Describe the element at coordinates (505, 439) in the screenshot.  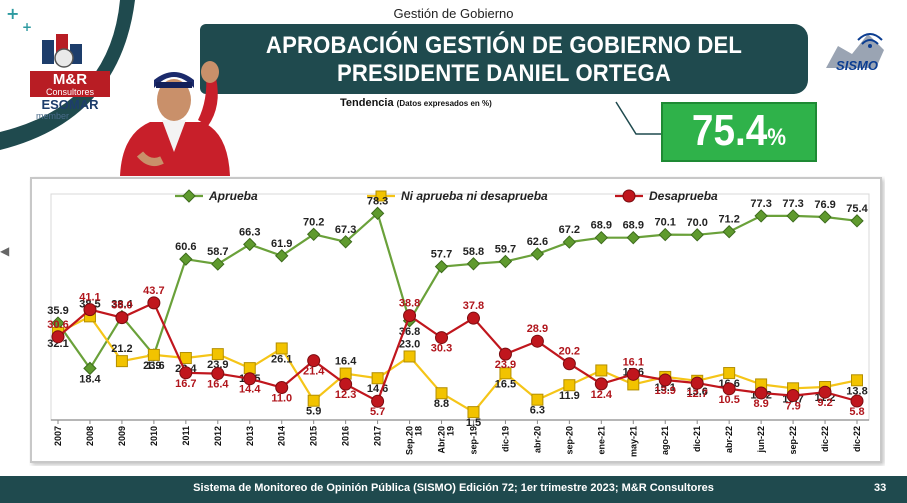
I see `tick-label: dic-19` at that location.